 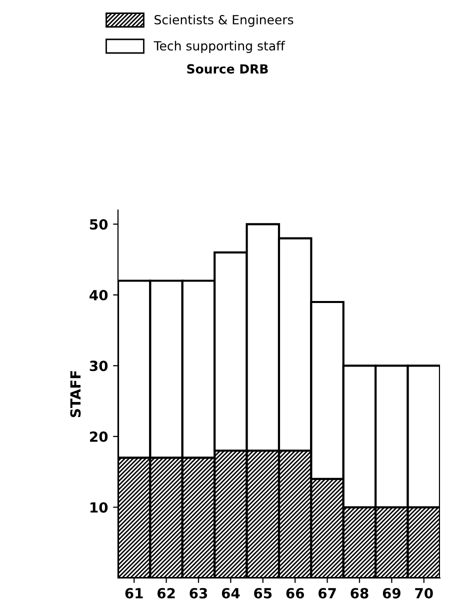 What do you see at coordinates (99, 295) in the screenshot?
I see `y-tick-label: 40` at bounding box center [99, 295].